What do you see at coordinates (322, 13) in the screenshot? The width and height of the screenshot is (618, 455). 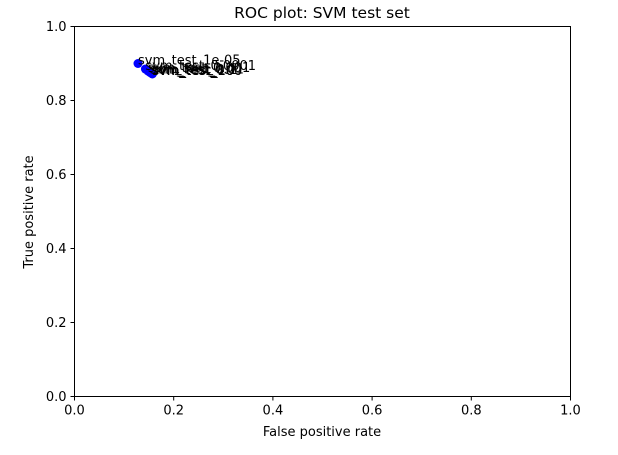 I see `chart-title: ROC plot: SVM test set` at bounding box center [322, 13].